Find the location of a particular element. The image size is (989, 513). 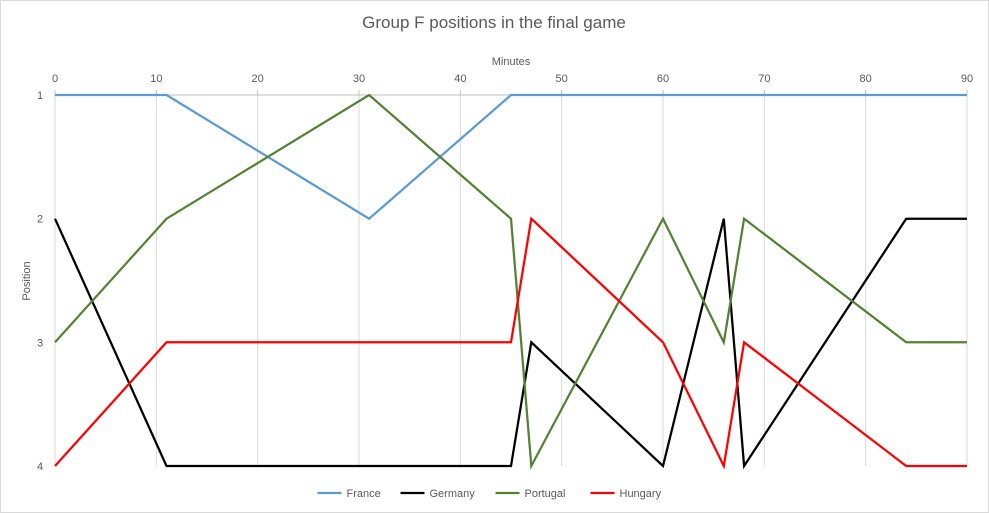

chart-title: Group F positions in the final game is located at coordinates (494, 22).